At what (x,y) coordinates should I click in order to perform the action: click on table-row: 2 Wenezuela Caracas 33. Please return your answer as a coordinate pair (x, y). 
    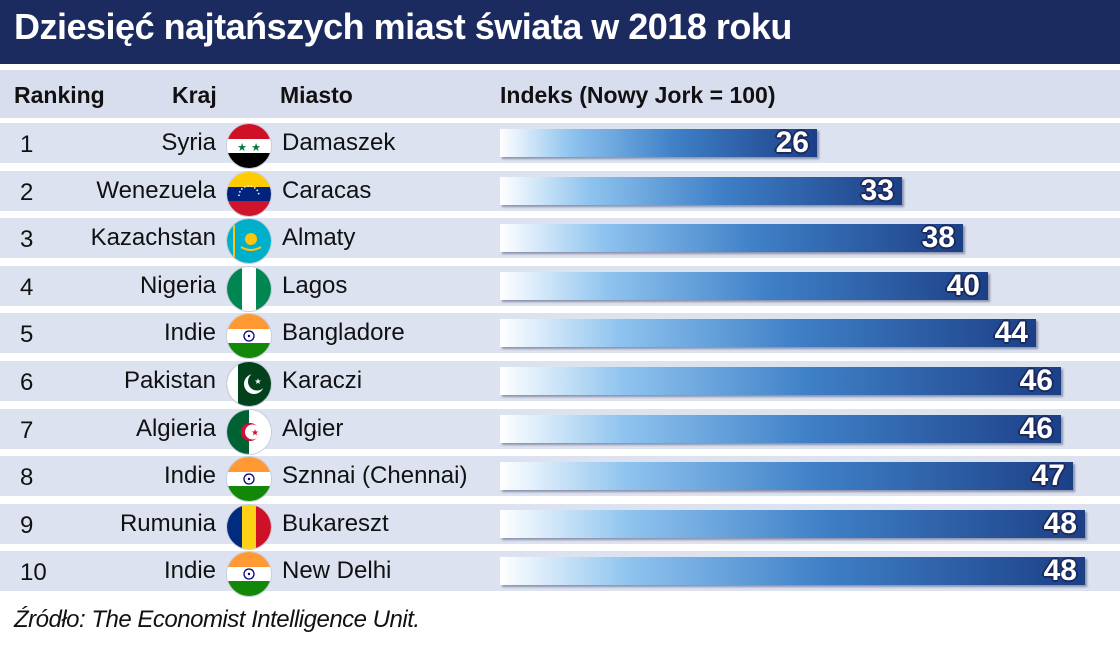
    Looking at the image, I should click on (560, 193).